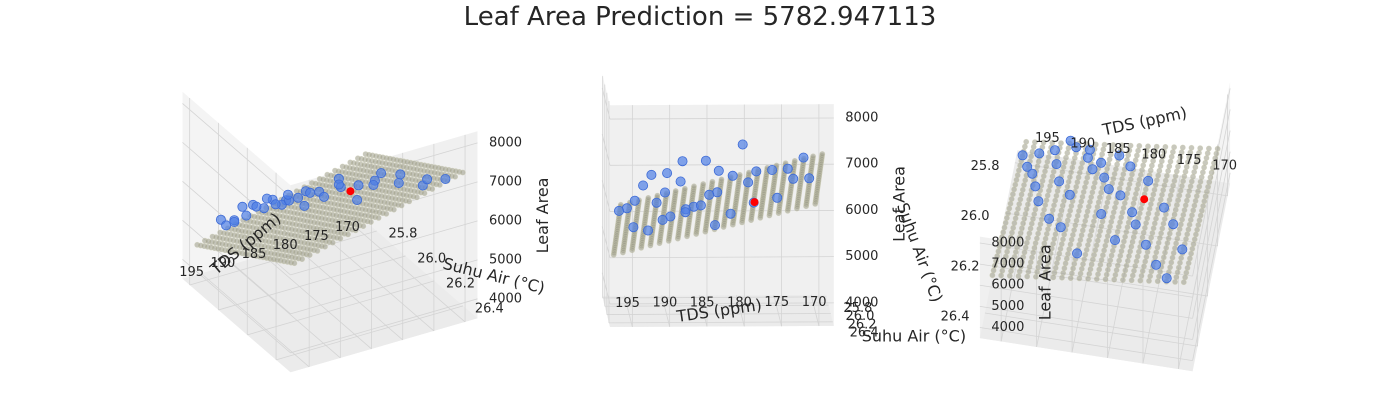 The image size is (1400, 400). Describe the element at coordinates (1189, 160) in the screenshot. I see `y-tick-label: 175` at that location.